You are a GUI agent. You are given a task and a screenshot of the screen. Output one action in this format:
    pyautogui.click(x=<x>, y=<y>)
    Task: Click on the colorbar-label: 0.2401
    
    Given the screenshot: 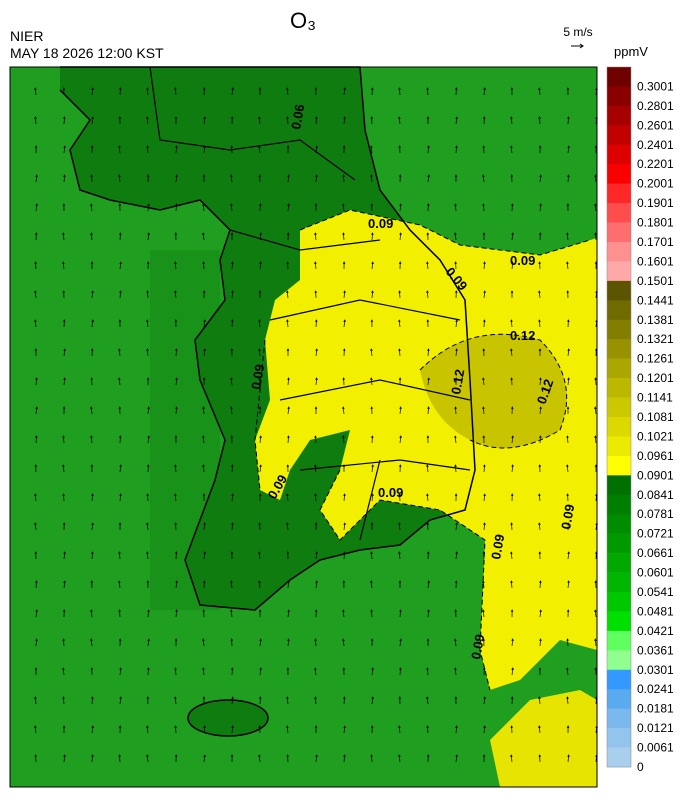 What is the action you would take?
    pyautogui.click(x=655, y=145)
    